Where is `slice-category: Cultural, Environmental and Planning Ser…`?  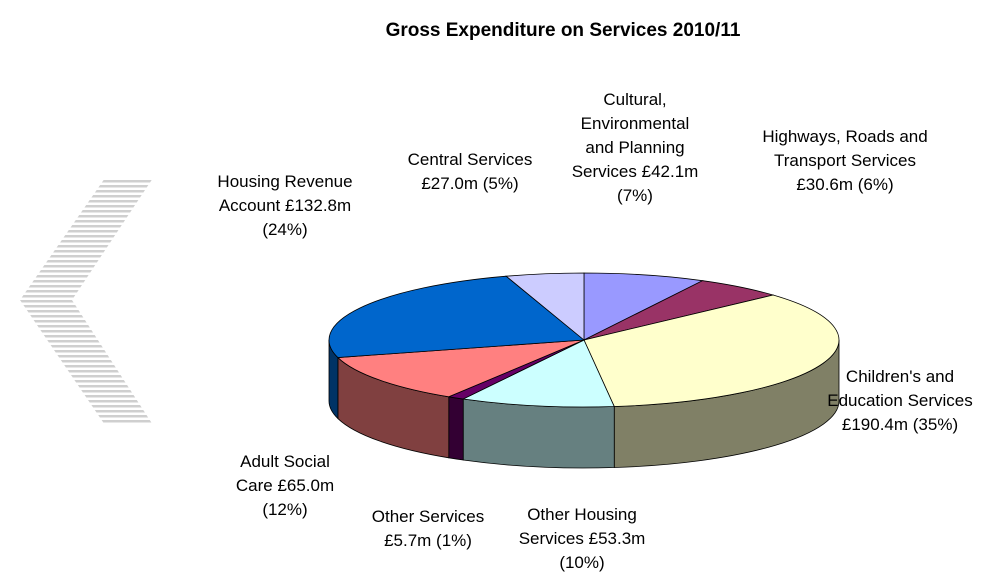 slice-category: Cultural, Environmental and Planning Ser… is located at coordinates (630, 135).